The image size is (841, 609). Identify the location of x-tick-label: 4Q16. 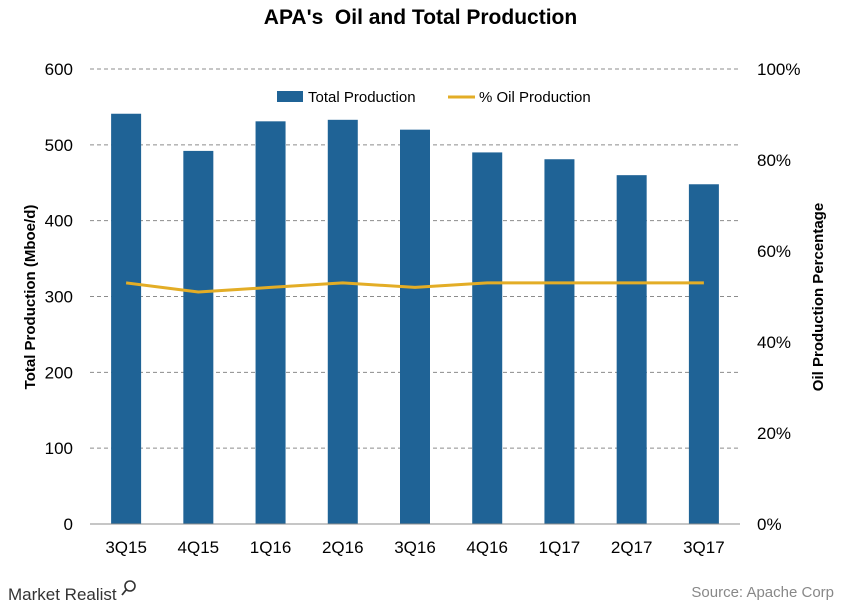
(487, 547).